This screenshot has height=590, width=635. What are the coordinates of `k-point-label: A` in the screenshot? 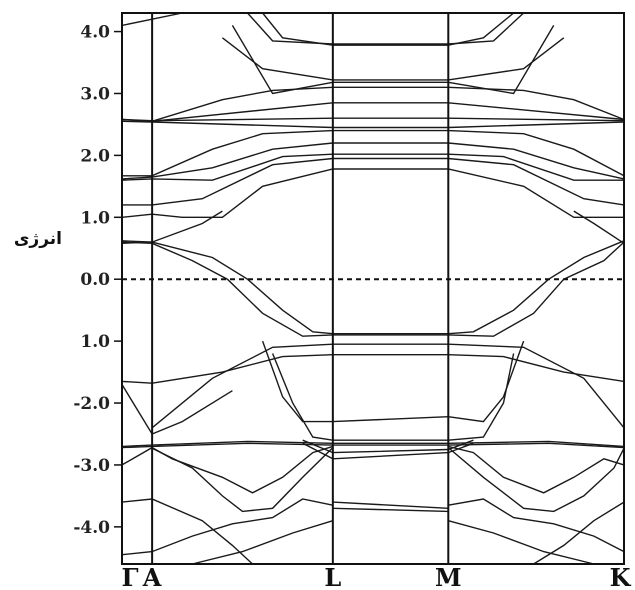 It's located at (152, 576).